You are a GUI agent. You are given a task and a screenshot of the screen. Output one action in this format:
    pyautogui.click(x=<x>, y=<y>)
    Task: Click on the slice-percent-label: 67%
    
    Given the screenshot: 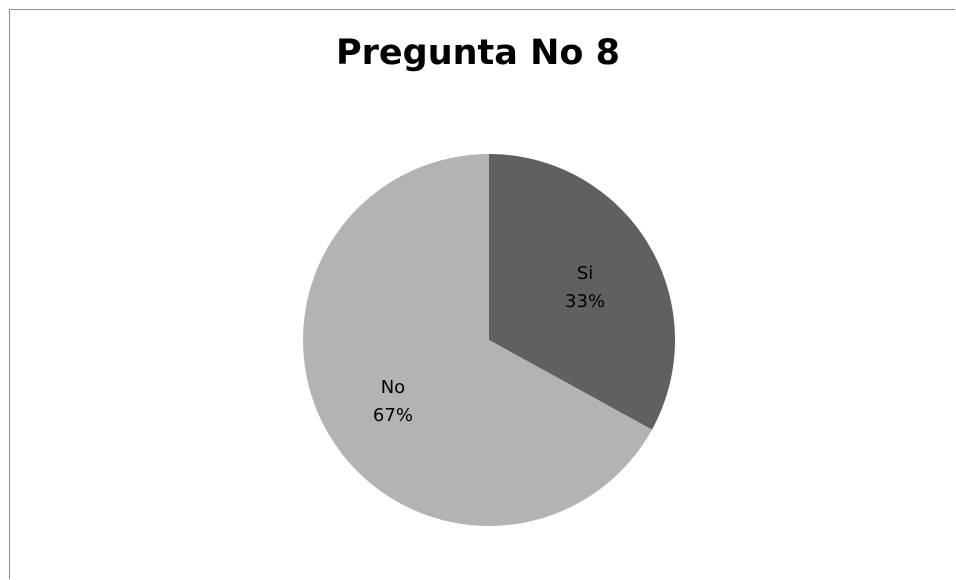 What is the action you would take?
    pyautogui.click(x=393, y=415)
    